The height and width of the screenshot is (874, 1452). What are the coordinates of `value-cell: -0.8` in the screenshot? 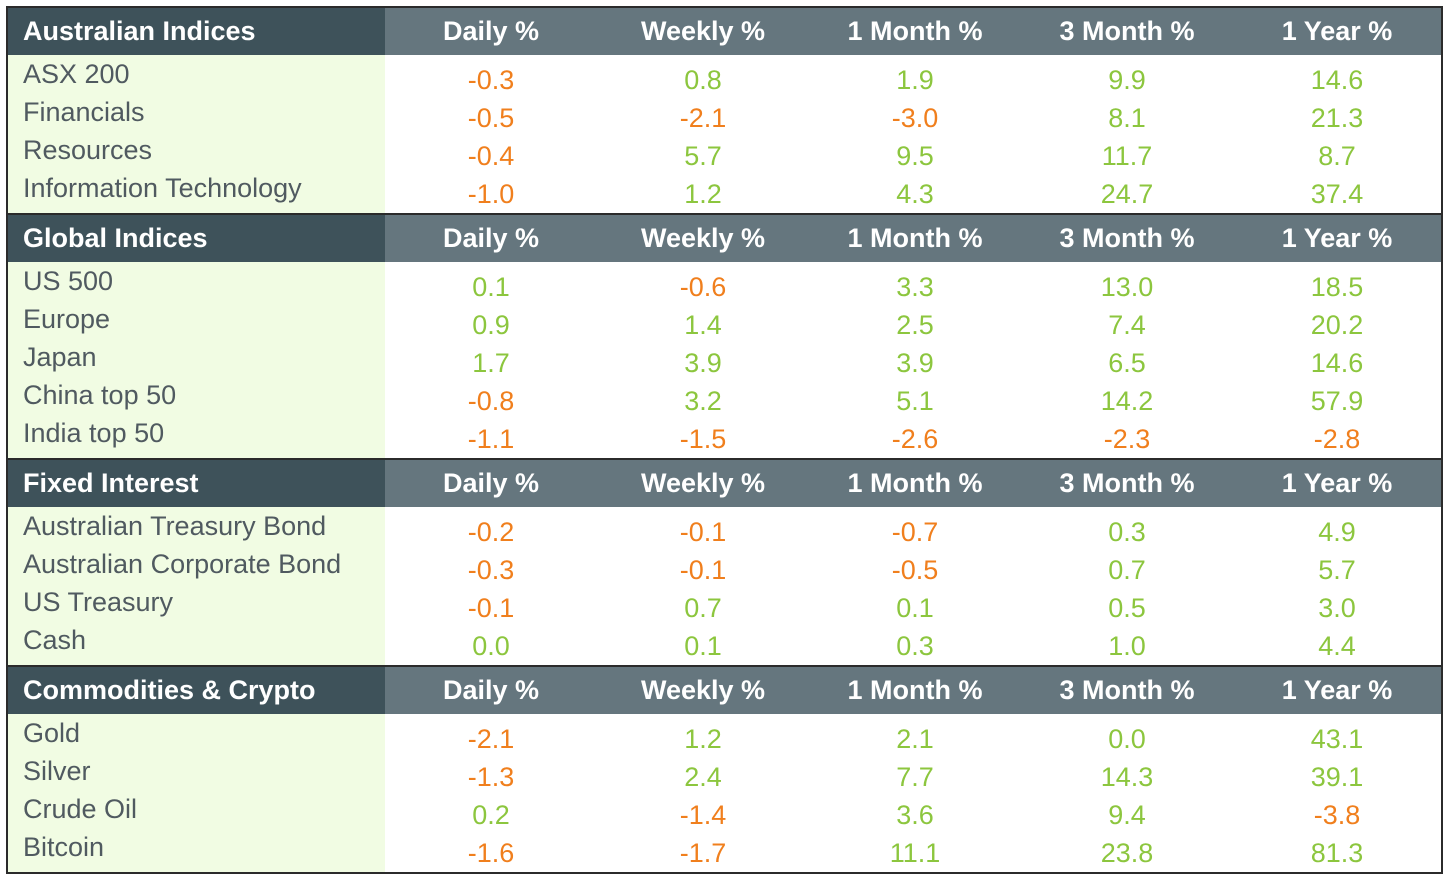 It's located at (491, 401).